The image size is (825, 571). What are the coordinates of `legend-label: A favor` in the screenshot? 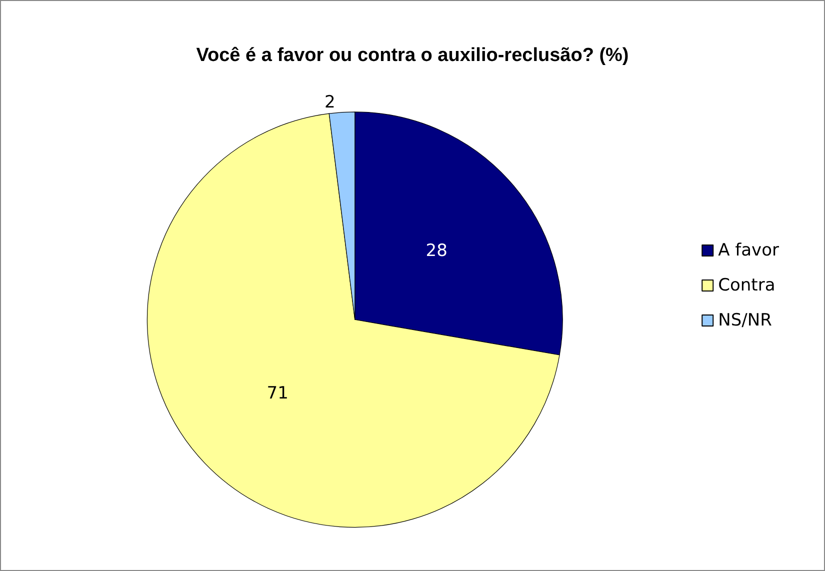 It's located at (749, 250).